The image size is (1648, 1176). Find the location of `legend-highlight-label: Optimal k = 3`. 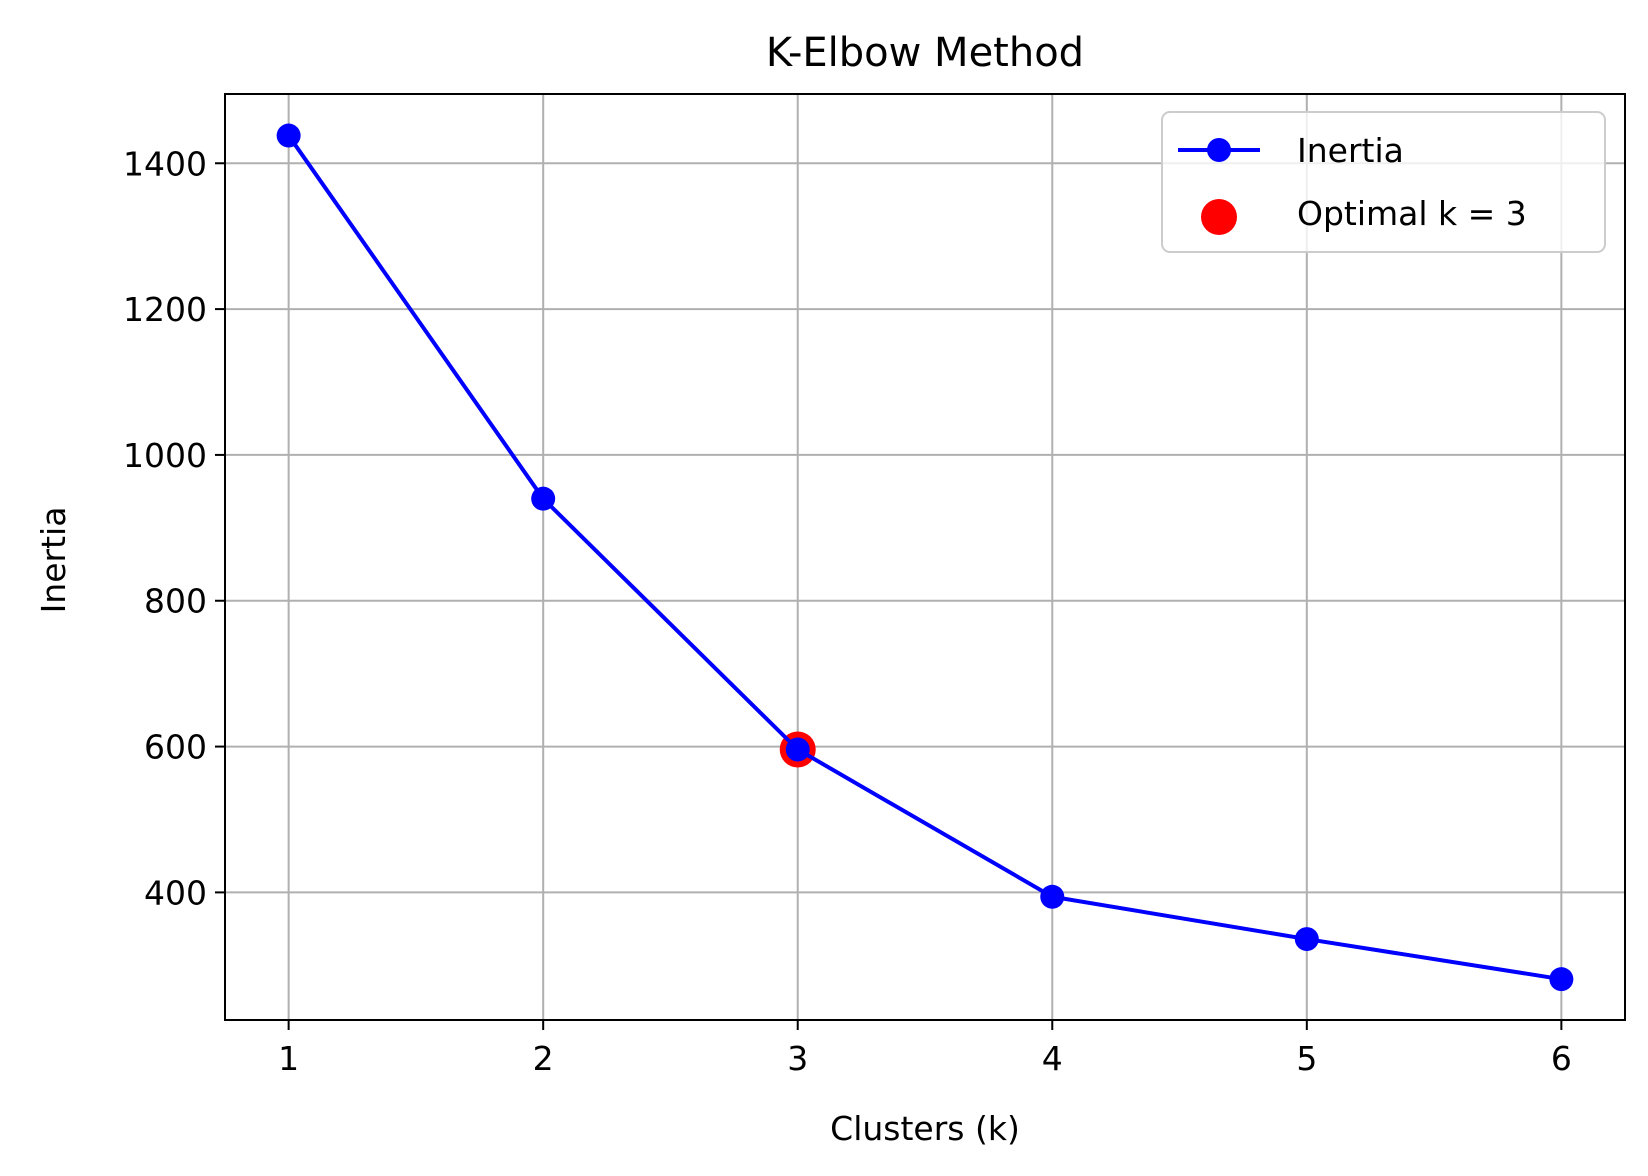

legend-highlight-label: Optimal k = 3 is located at coordinates (1412, 213).